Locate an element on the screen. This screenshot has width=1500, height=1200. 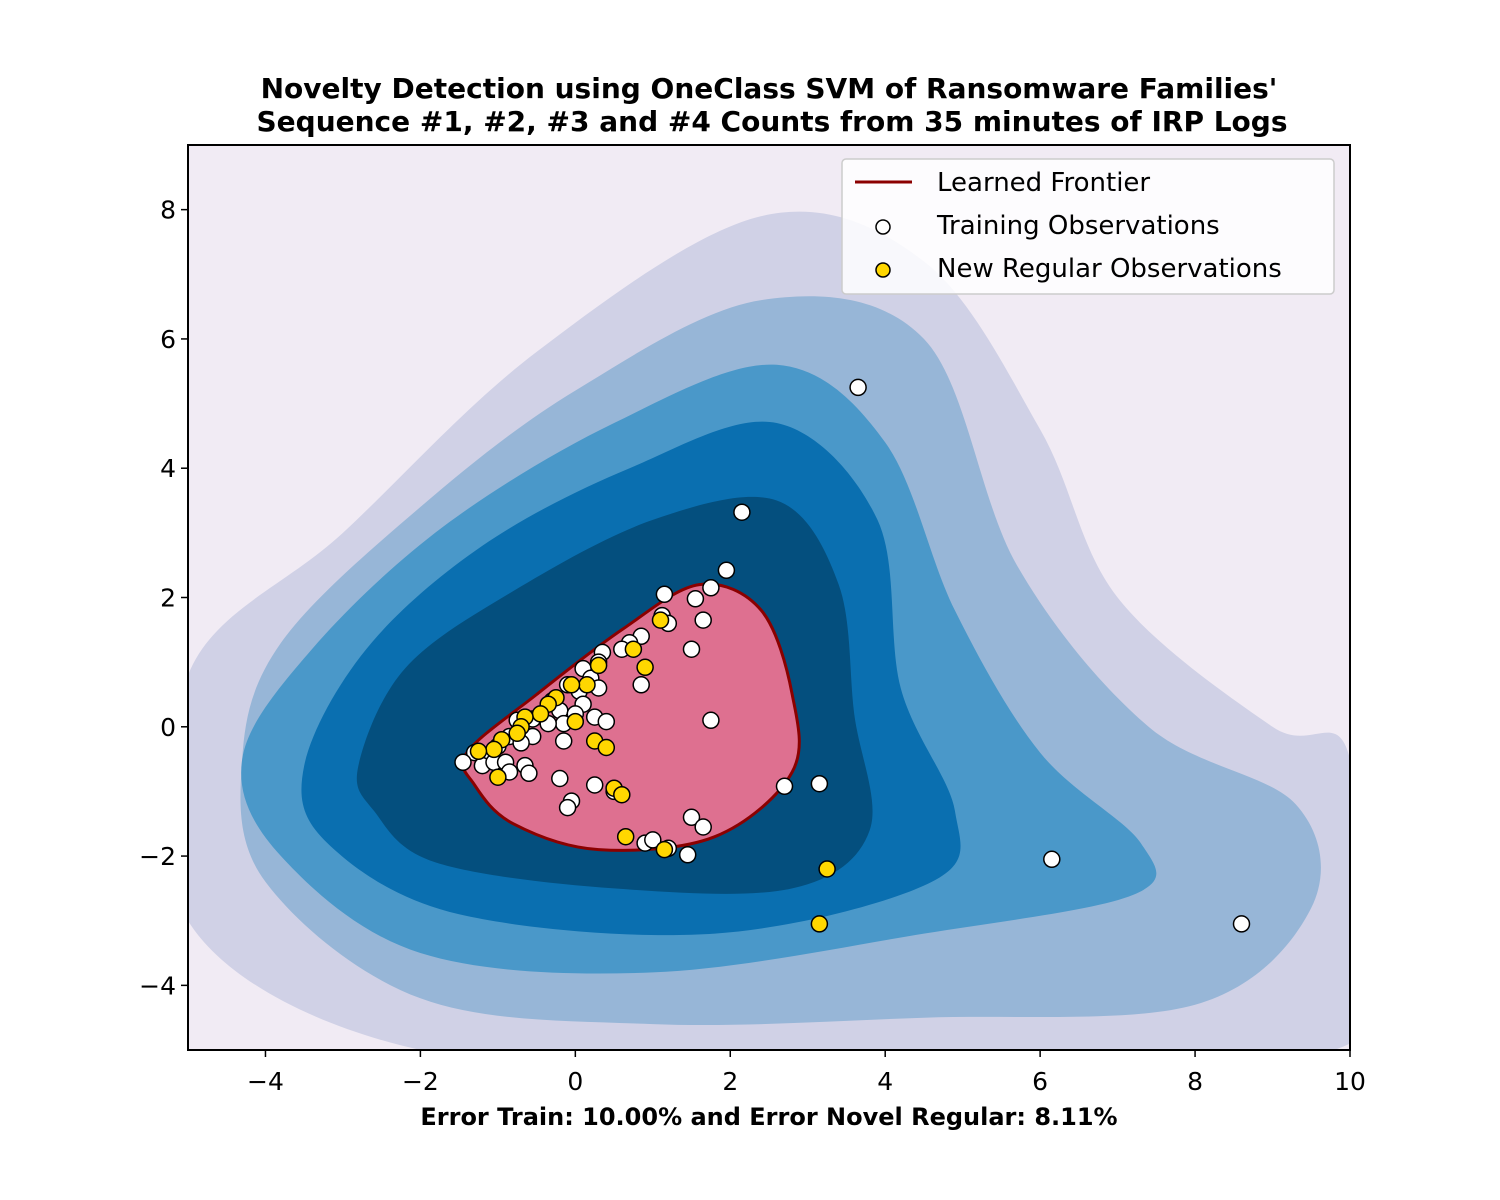
x-tick-label: −2 is located at coordinates (420, 1081).